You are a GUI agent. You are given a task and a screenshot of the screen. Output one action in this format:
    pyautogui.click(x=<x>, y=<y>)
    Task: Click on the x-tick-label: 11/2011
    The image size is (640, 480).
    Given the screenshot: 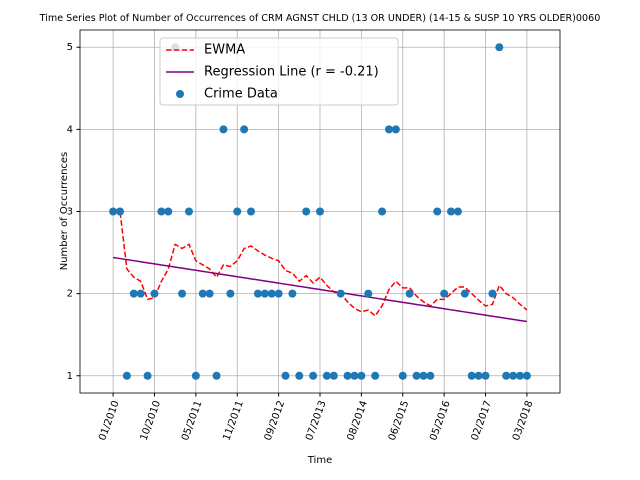 What is the action you would take?
    pyautogui.click(x=233, y=420)
    